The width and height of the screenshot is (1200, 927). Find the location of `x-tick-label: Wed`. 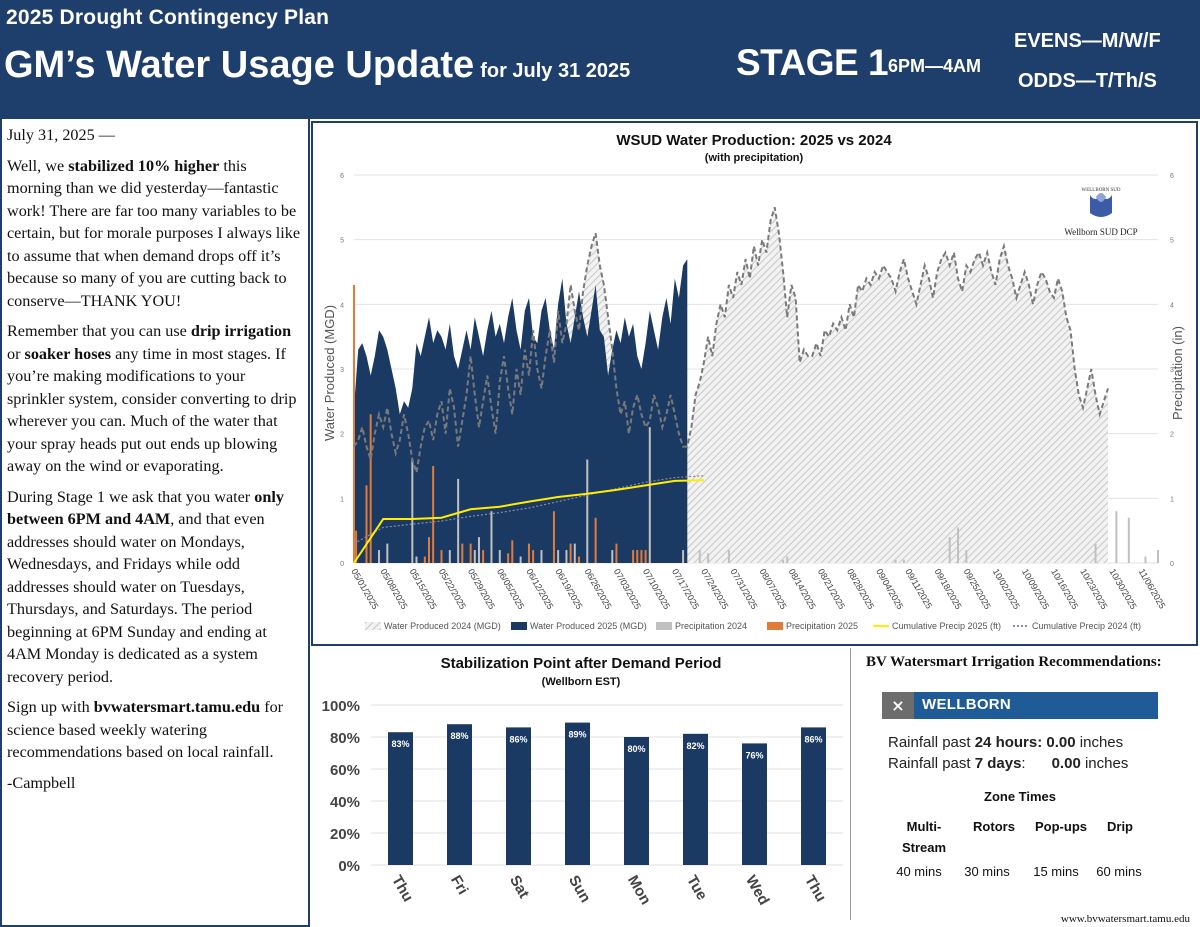

x-tick-label: Wed is located at coordinates (757, 891).